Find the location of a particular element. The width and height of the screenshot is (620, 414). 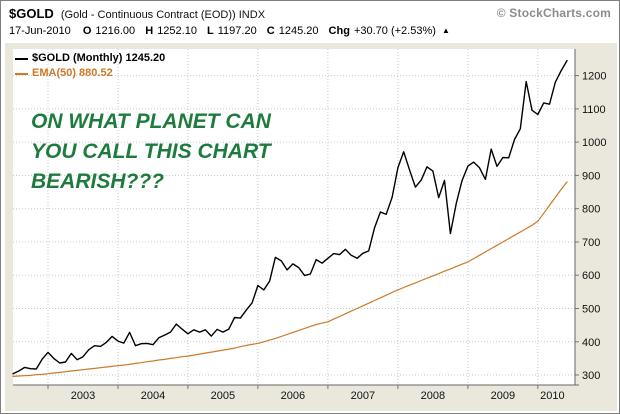

change-label: Chg is located at coordinates (339, 31).